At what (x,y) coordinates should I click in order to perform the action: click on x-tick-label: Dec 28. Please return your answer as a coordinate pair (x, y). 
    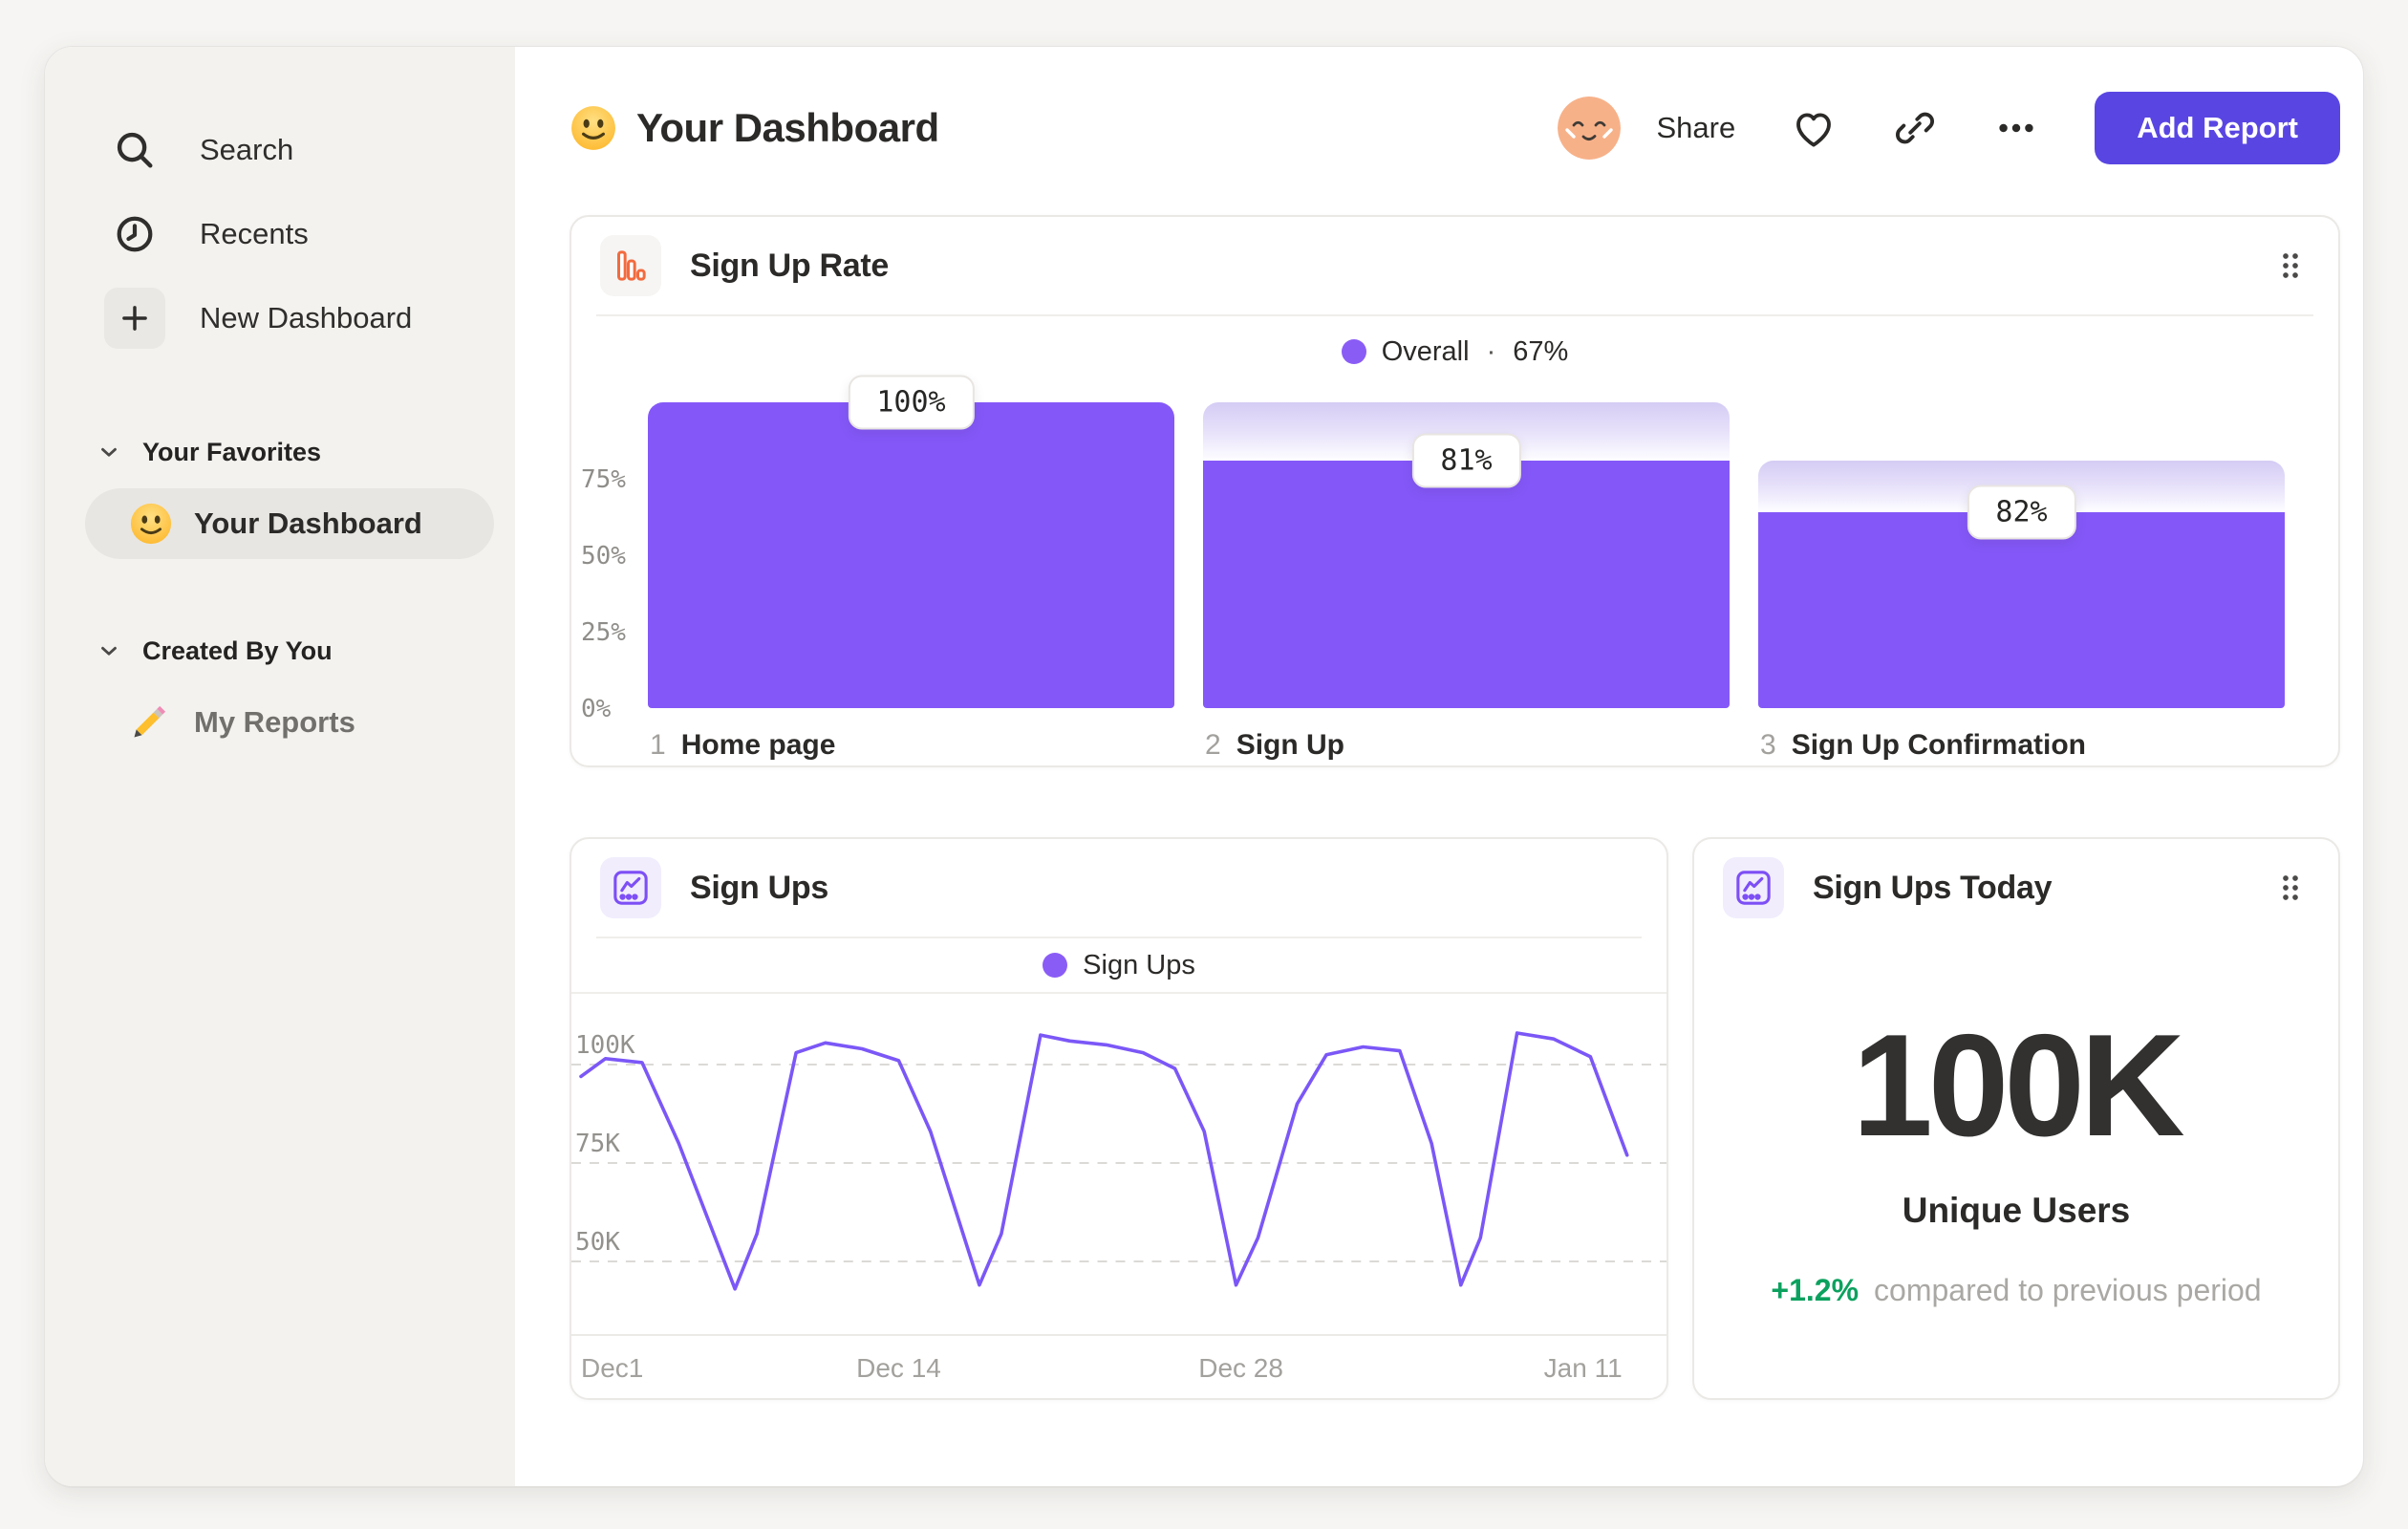
    Looking at the image, I should click on (1241, 1368).